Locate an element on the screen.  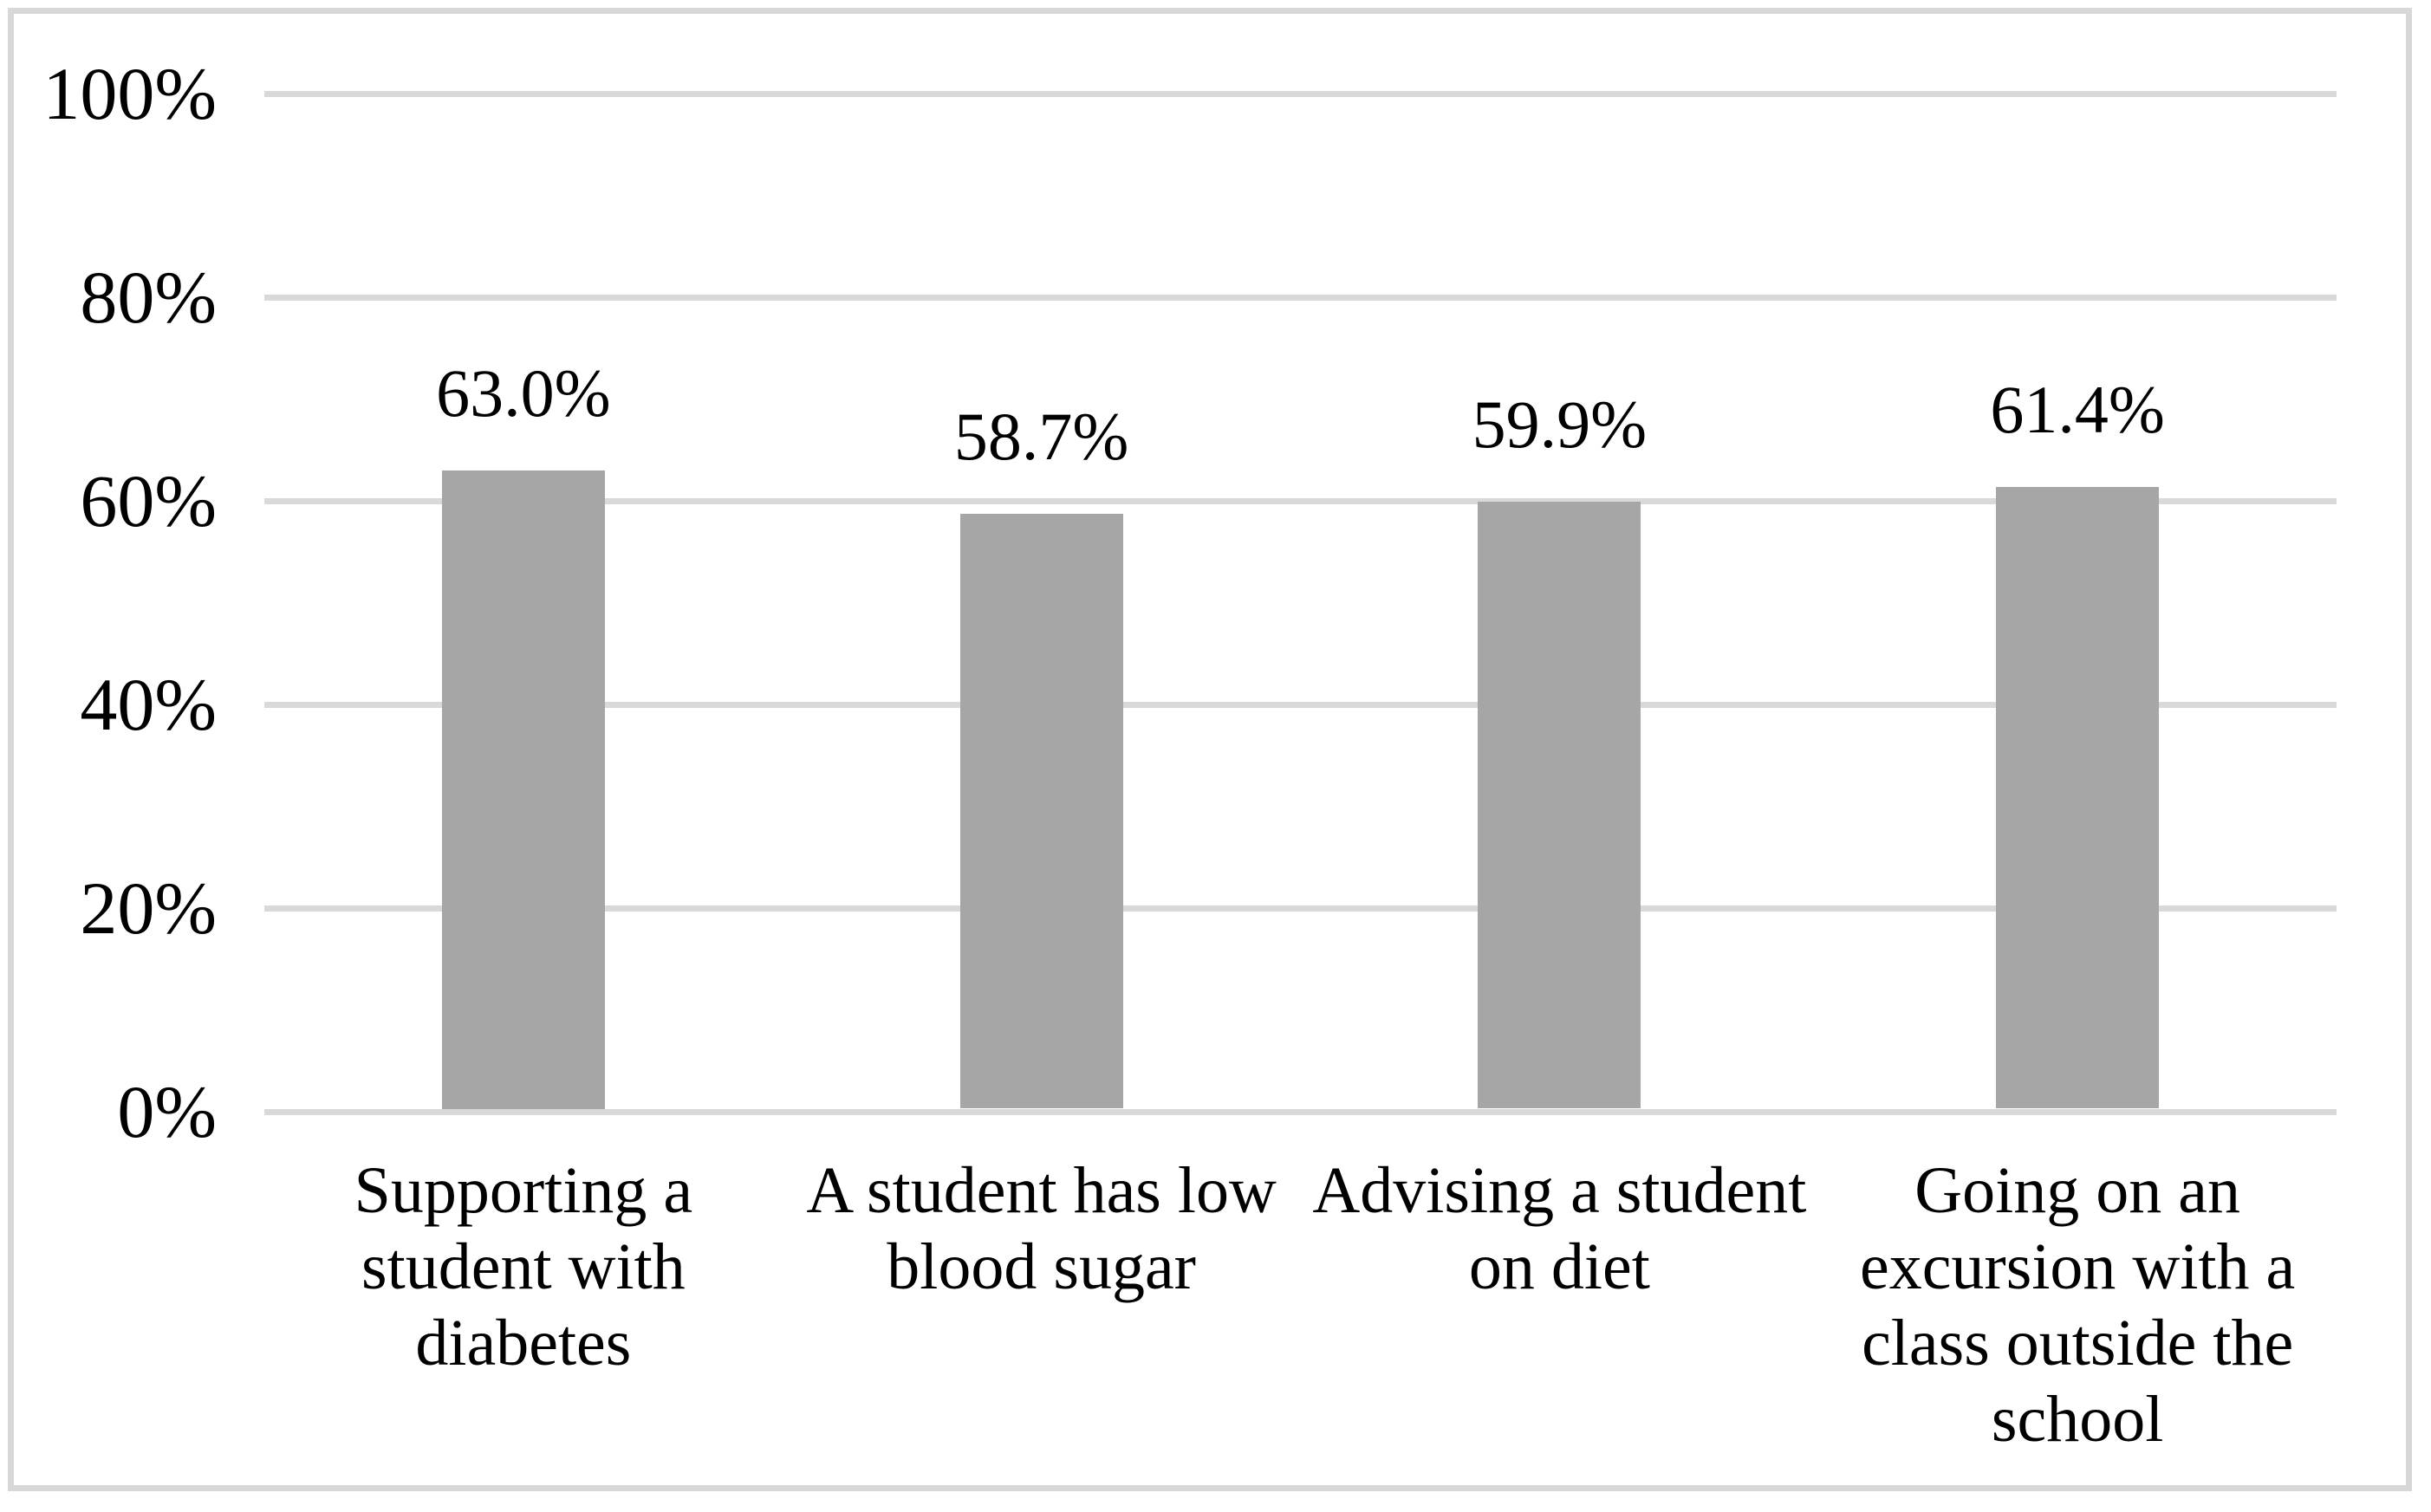
bar-value-label: 61.4% is located at coordinates (2077, 409).